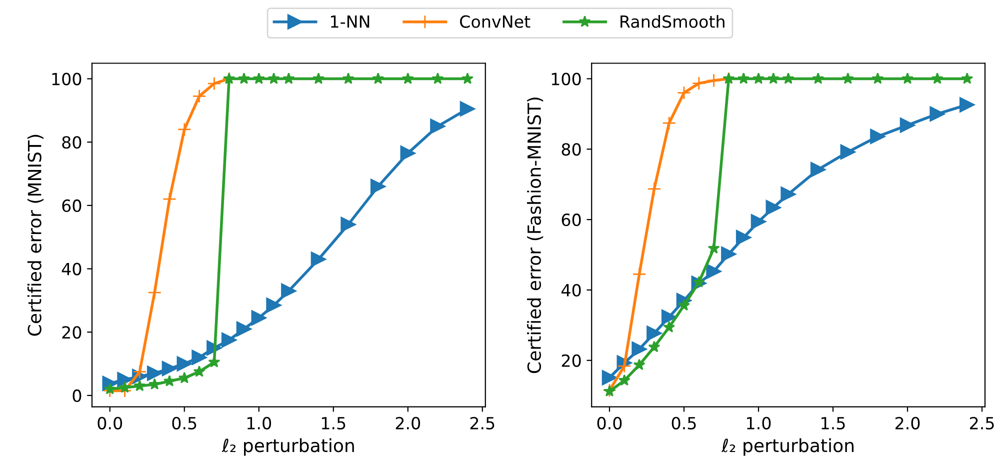 Image resolution: width=1000 pixels, height=472 pixels. What do you see at coordinates (35, 235) in the screenshot?
I see `y-axis-title: Certified error (MNIST)` at bounding box center [35, 235].